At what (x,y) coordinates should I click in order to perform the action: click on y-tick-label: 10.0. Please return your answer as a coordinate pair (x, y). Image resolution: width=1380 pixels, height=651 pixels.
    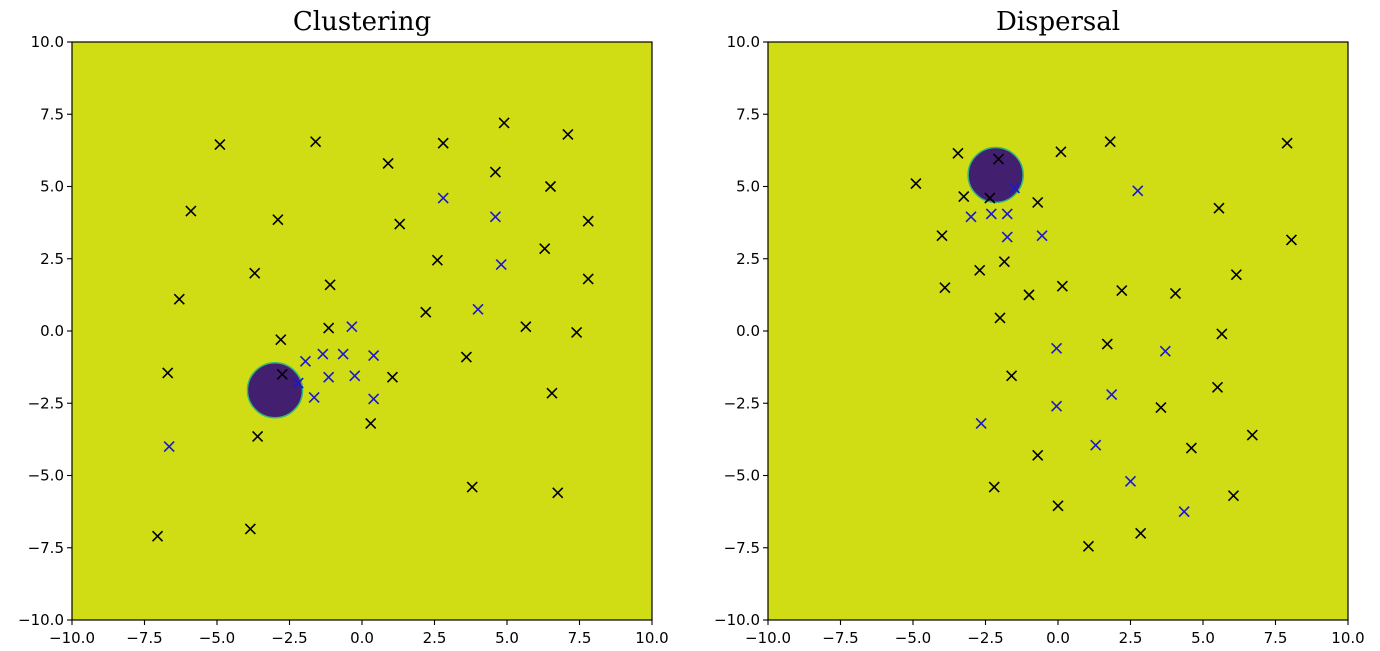
    Looking at the image, I should click on (47, 42).